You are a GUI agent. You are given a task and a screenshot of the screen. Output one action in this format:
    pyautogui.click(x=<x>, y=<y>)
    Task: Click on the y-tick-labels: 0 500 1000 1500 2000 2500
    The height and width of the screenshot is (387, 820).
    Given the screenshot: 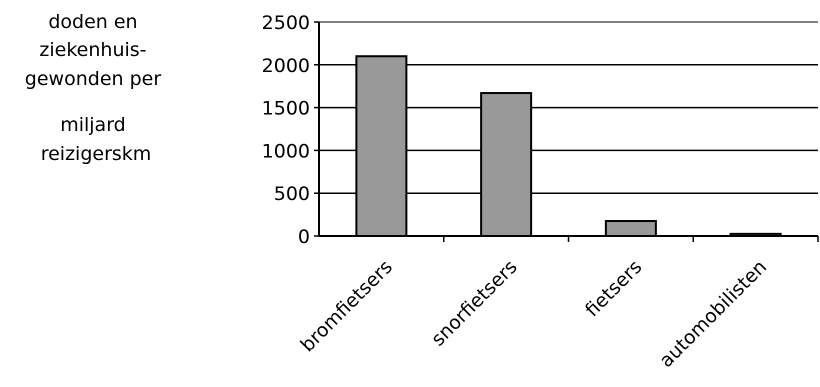 What is the action you would take?
    pyautogui.click(x=286, y=130)
    